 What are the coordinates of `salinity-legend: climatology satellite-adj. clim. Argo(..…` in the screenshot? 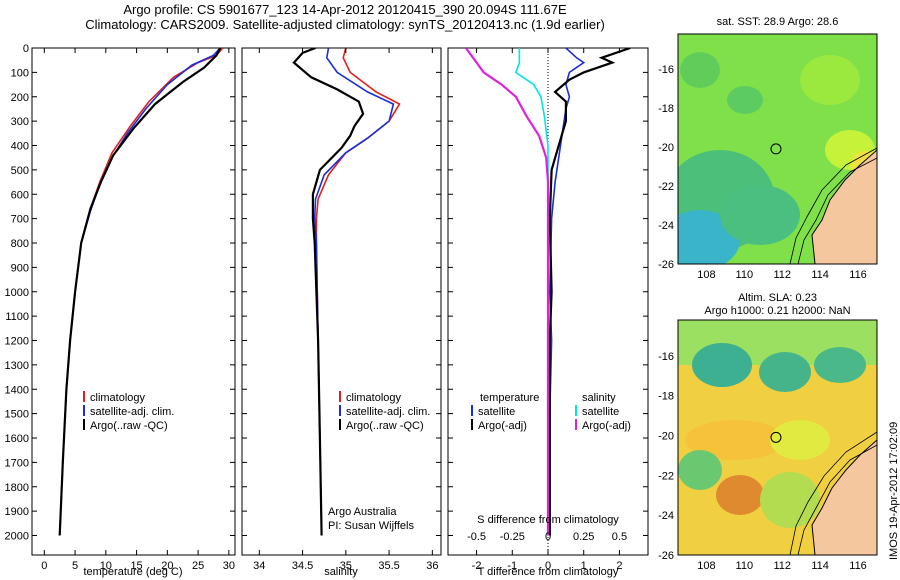 It's located at (379, 461).